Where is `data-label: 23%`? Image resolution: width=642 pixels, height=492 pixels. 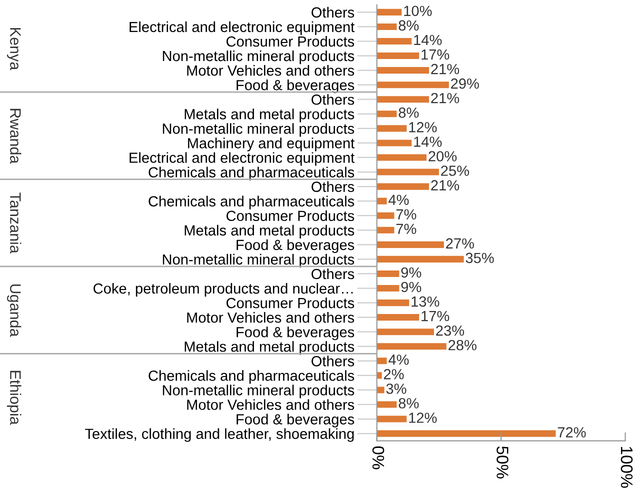 data-label: 23% is located at coordinates (450, 330).